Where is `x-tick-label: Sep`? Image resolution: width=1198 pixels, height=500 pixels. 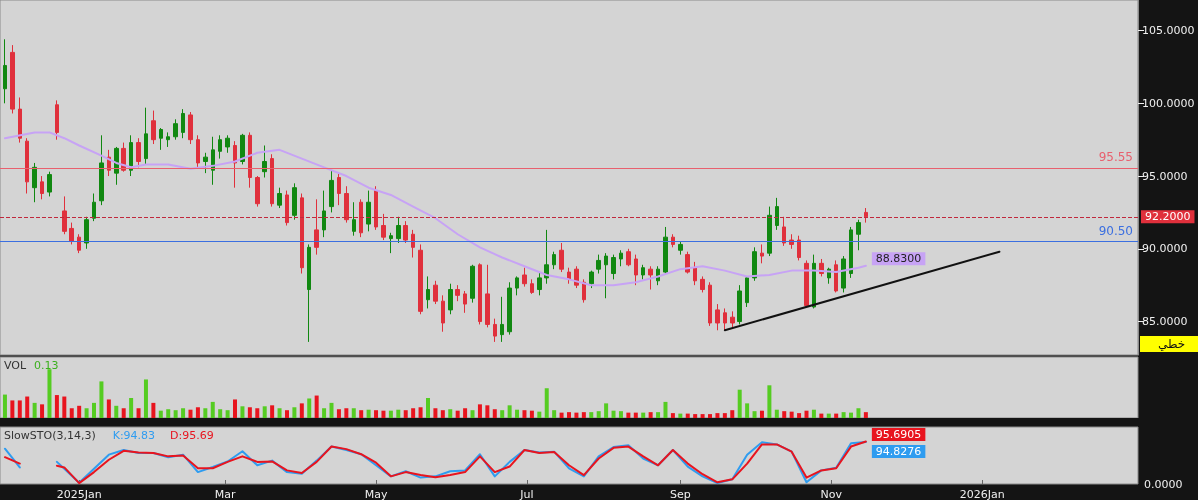
x-tick-label: Sep is located at coordinates (680, 494).